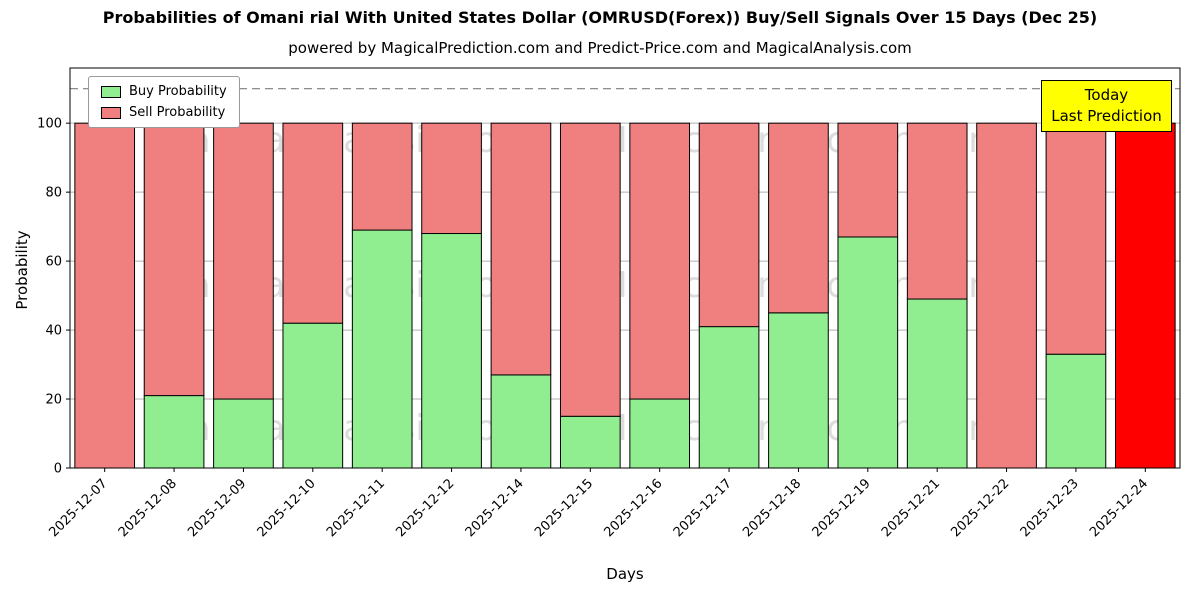  What do you see at coordinates (177, 112) in the screenshot?
I see `legend-label-sell: Sell Probability` at bounding box center [177, 112].